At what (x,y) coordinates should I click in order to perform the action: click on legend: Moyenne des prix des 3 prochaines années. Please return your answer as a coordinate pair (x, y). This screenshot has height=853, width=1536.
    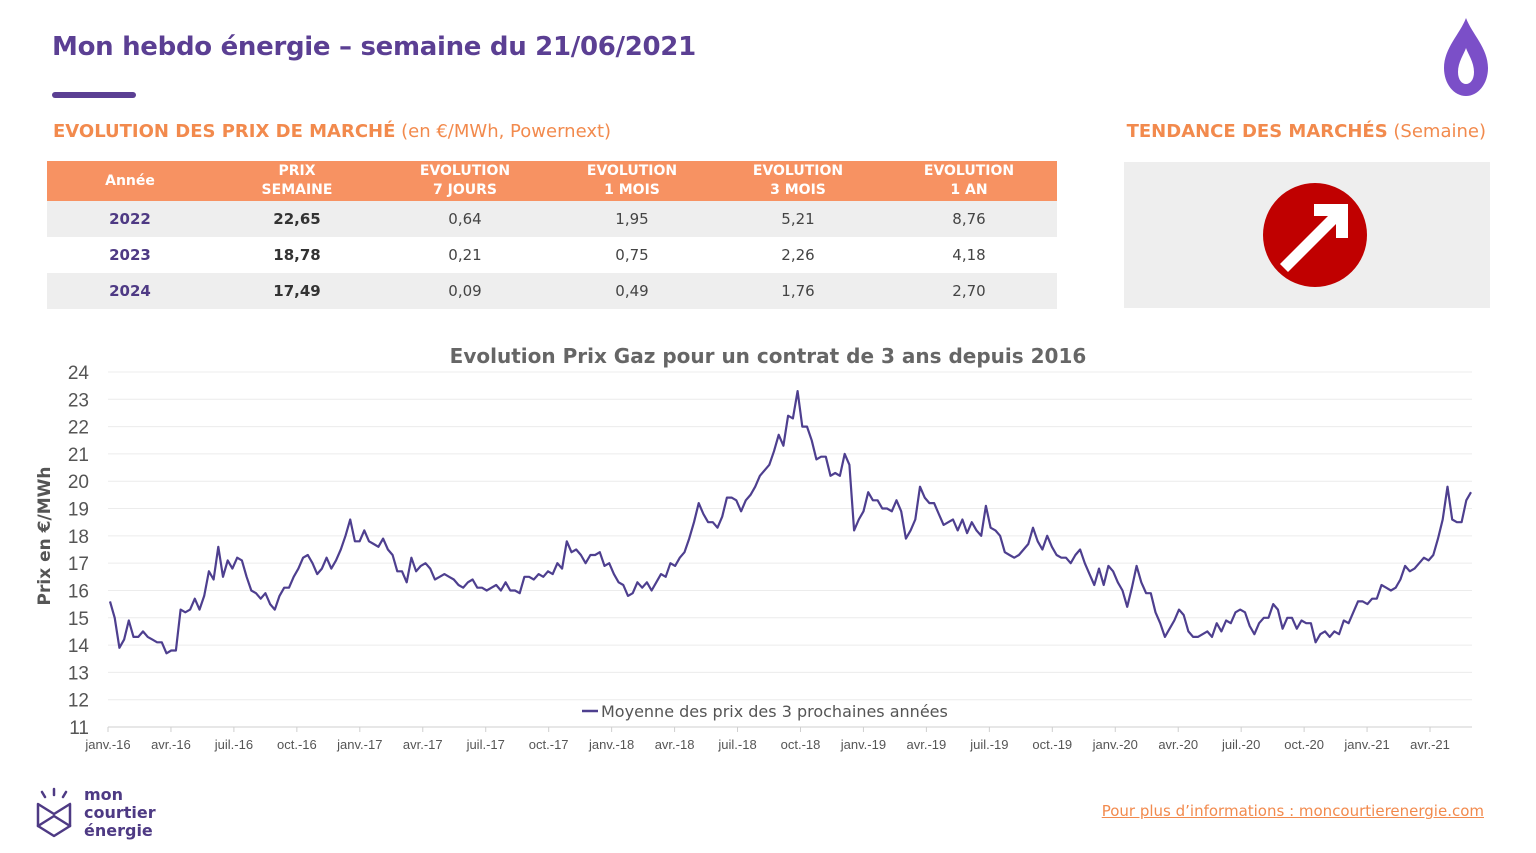
    Looking at the image, I should click on (765, 711).